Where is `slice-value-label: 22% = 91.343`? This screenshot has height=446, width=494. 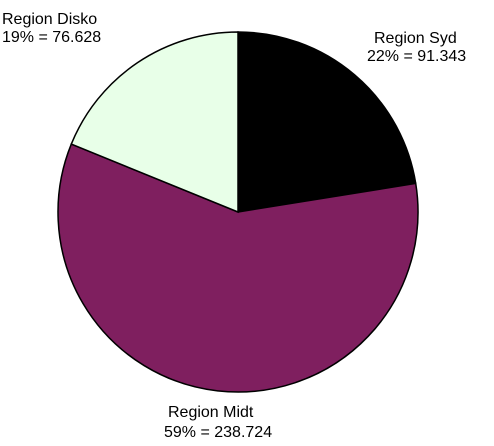
slice-value-label: 22% = 91.343 is located at coordinates (416, 56).